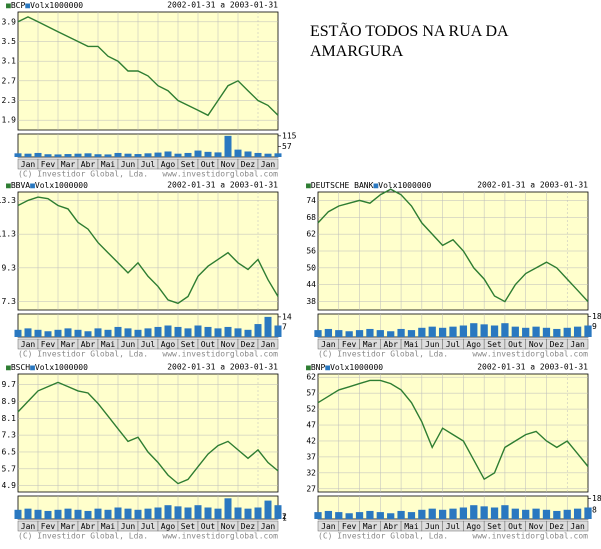 This screenshot has width=601, height=549. I want to click on y-tick-label: 2.3, so click(9, 100).